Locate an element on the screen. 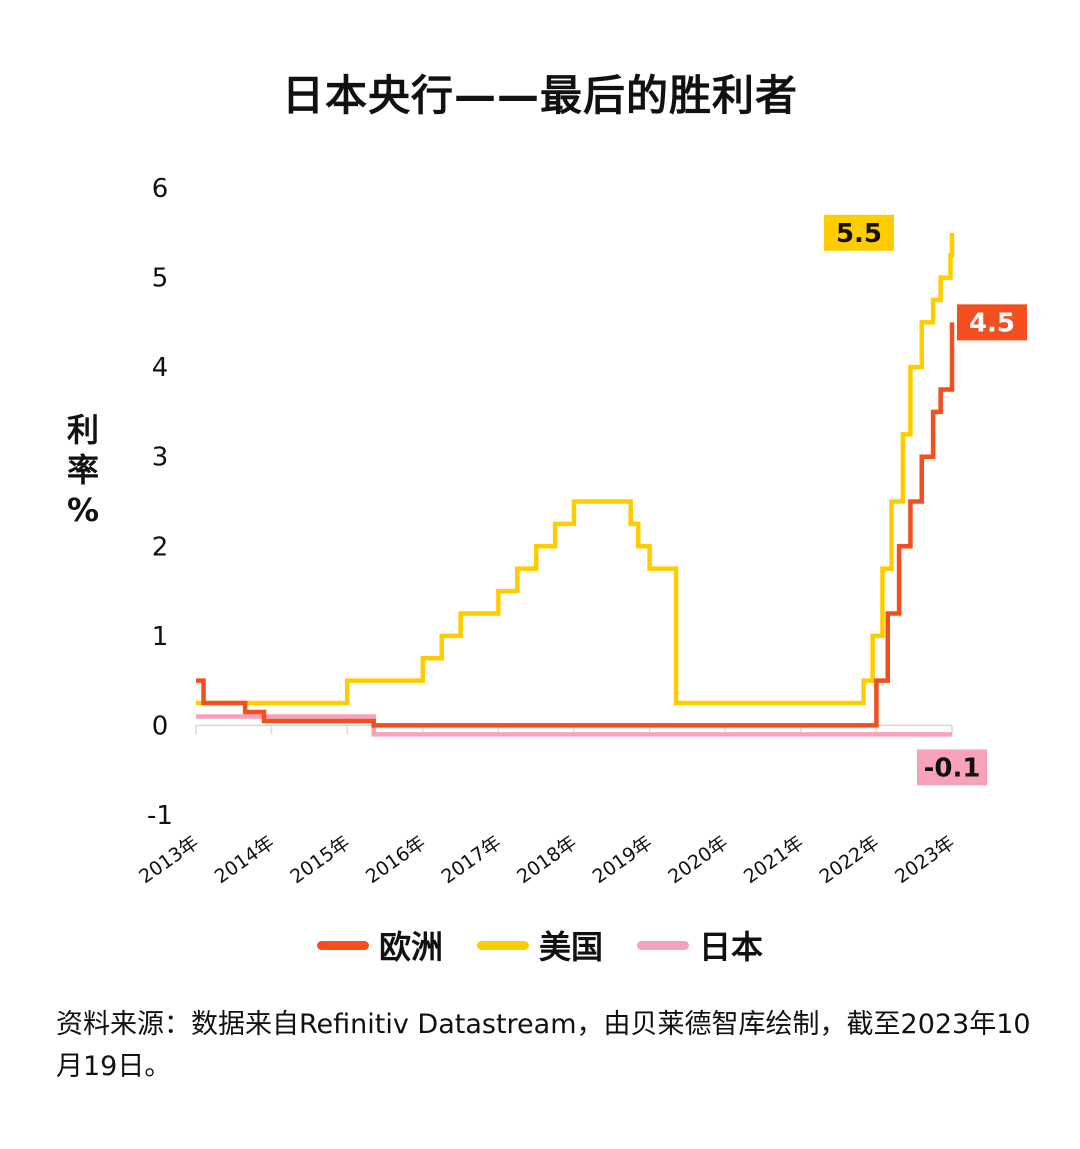 Image resolution: width=1080 pixels, height=1149 pixels. x-tick-label: 2022年 is located at coordinates (849, 860).